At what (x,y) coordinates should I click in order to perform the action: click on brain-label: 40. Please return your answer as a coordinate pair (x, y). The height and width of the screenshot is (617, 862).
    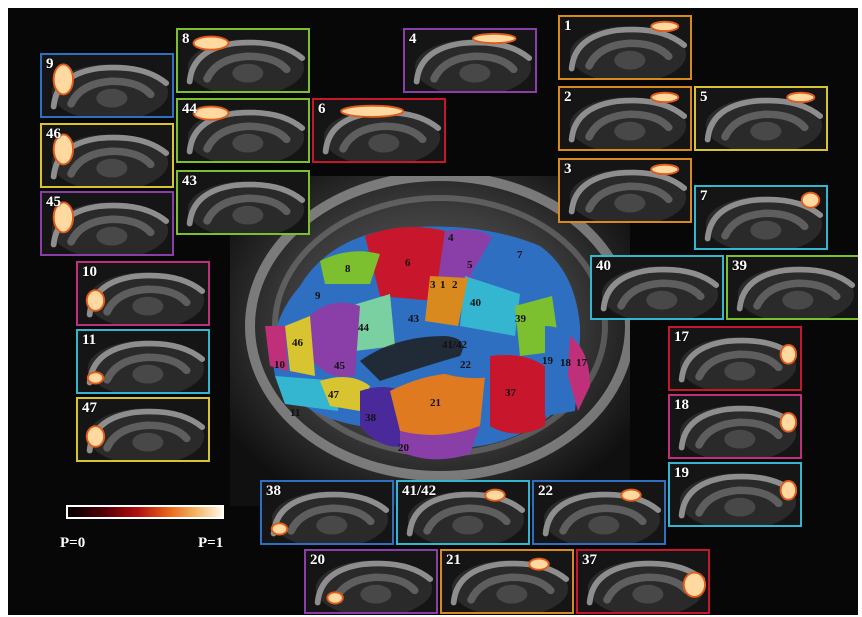
    Looking at the image, I should click on (476, 303).